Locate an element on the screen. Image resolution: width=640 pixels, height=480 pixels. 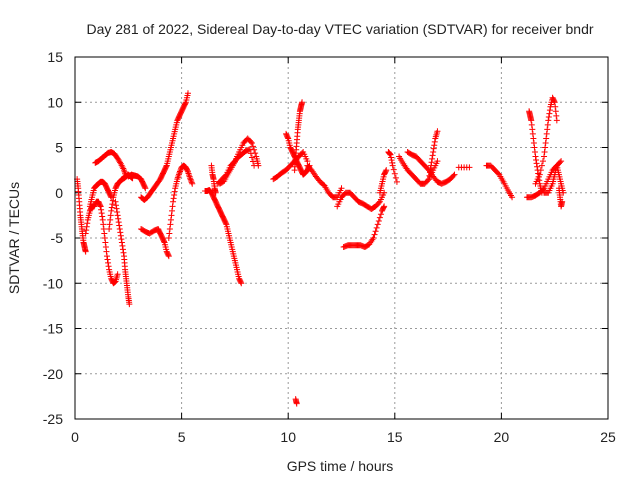
series-s10 is located at coordinates (155, 242).